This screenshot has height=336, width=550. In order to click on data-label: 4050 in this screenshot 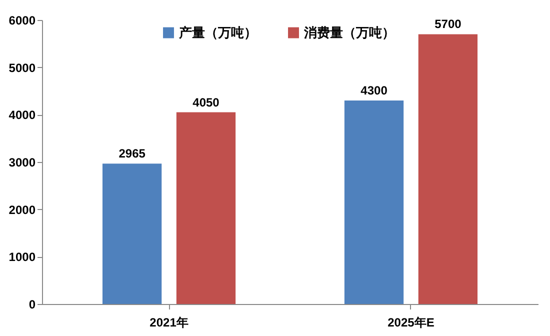, I will do `click(206, 102)`.